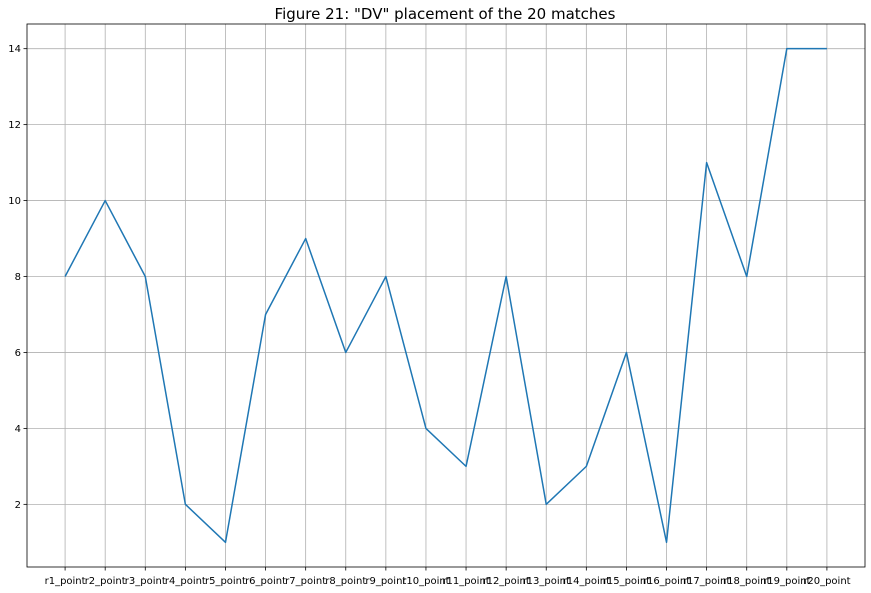  Describe the element at coordinates (546, 581) in the screenshot. I see `x-tick-label: r13_point` at that location.